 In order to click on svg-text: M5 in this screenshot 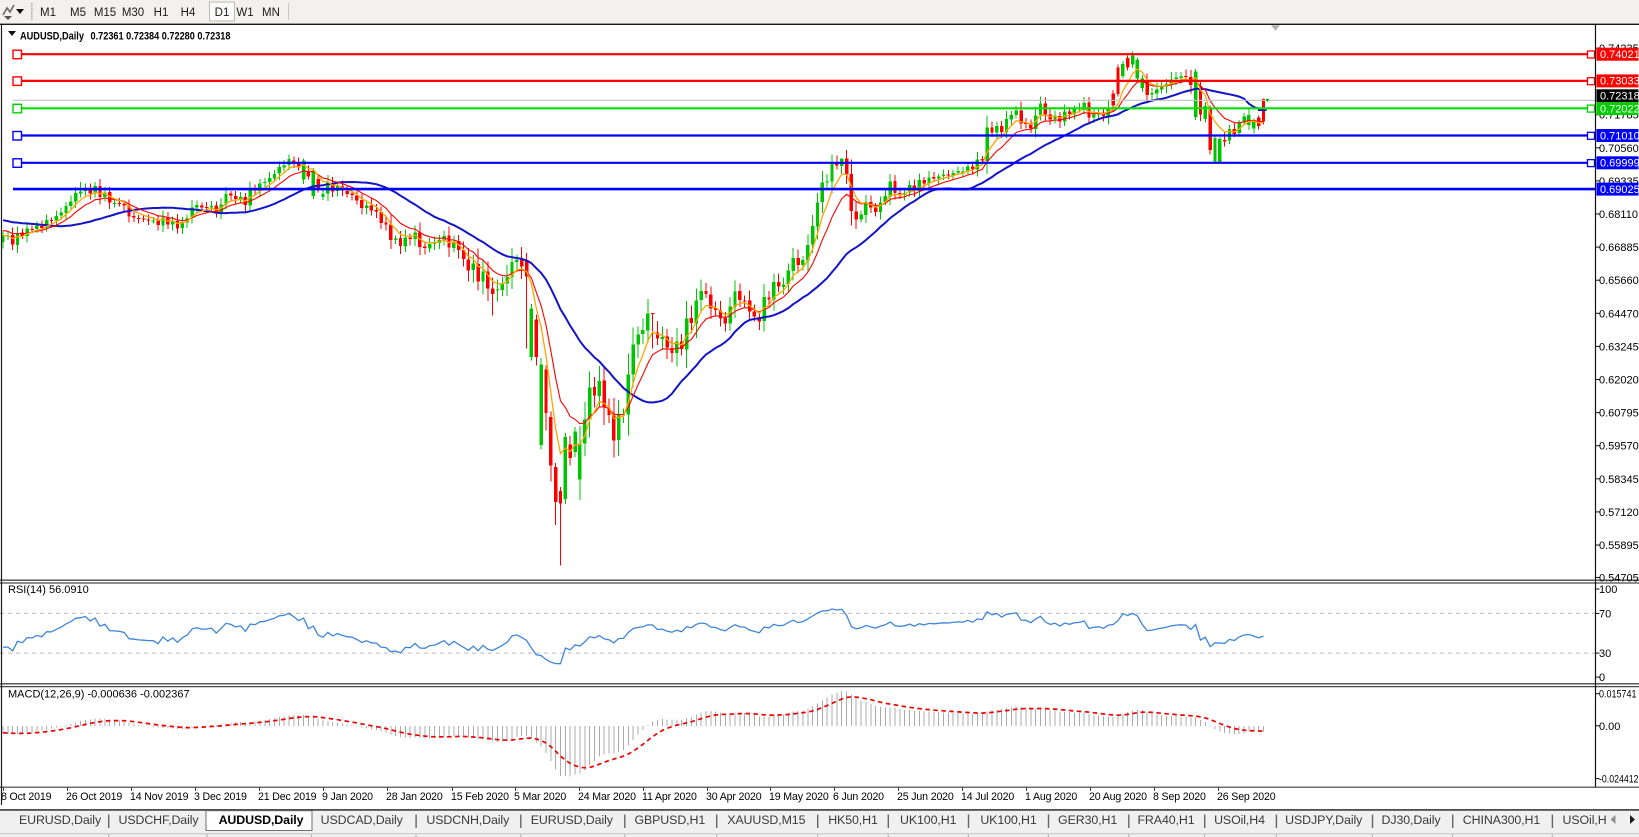, I will do `click(78, 13)`.